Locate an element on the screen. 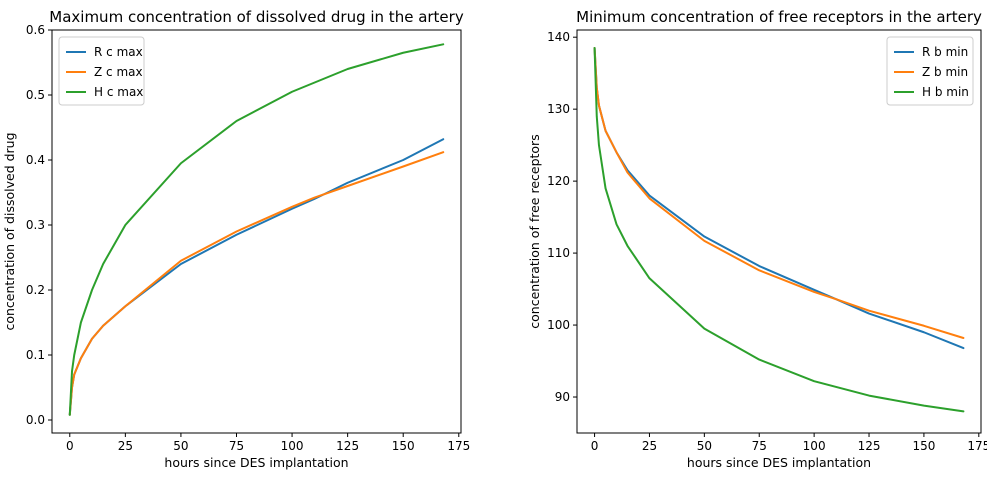 This screenshot has width=987, height=482. legend: R b min Z b min H b min is located at coordinates (930, 71).